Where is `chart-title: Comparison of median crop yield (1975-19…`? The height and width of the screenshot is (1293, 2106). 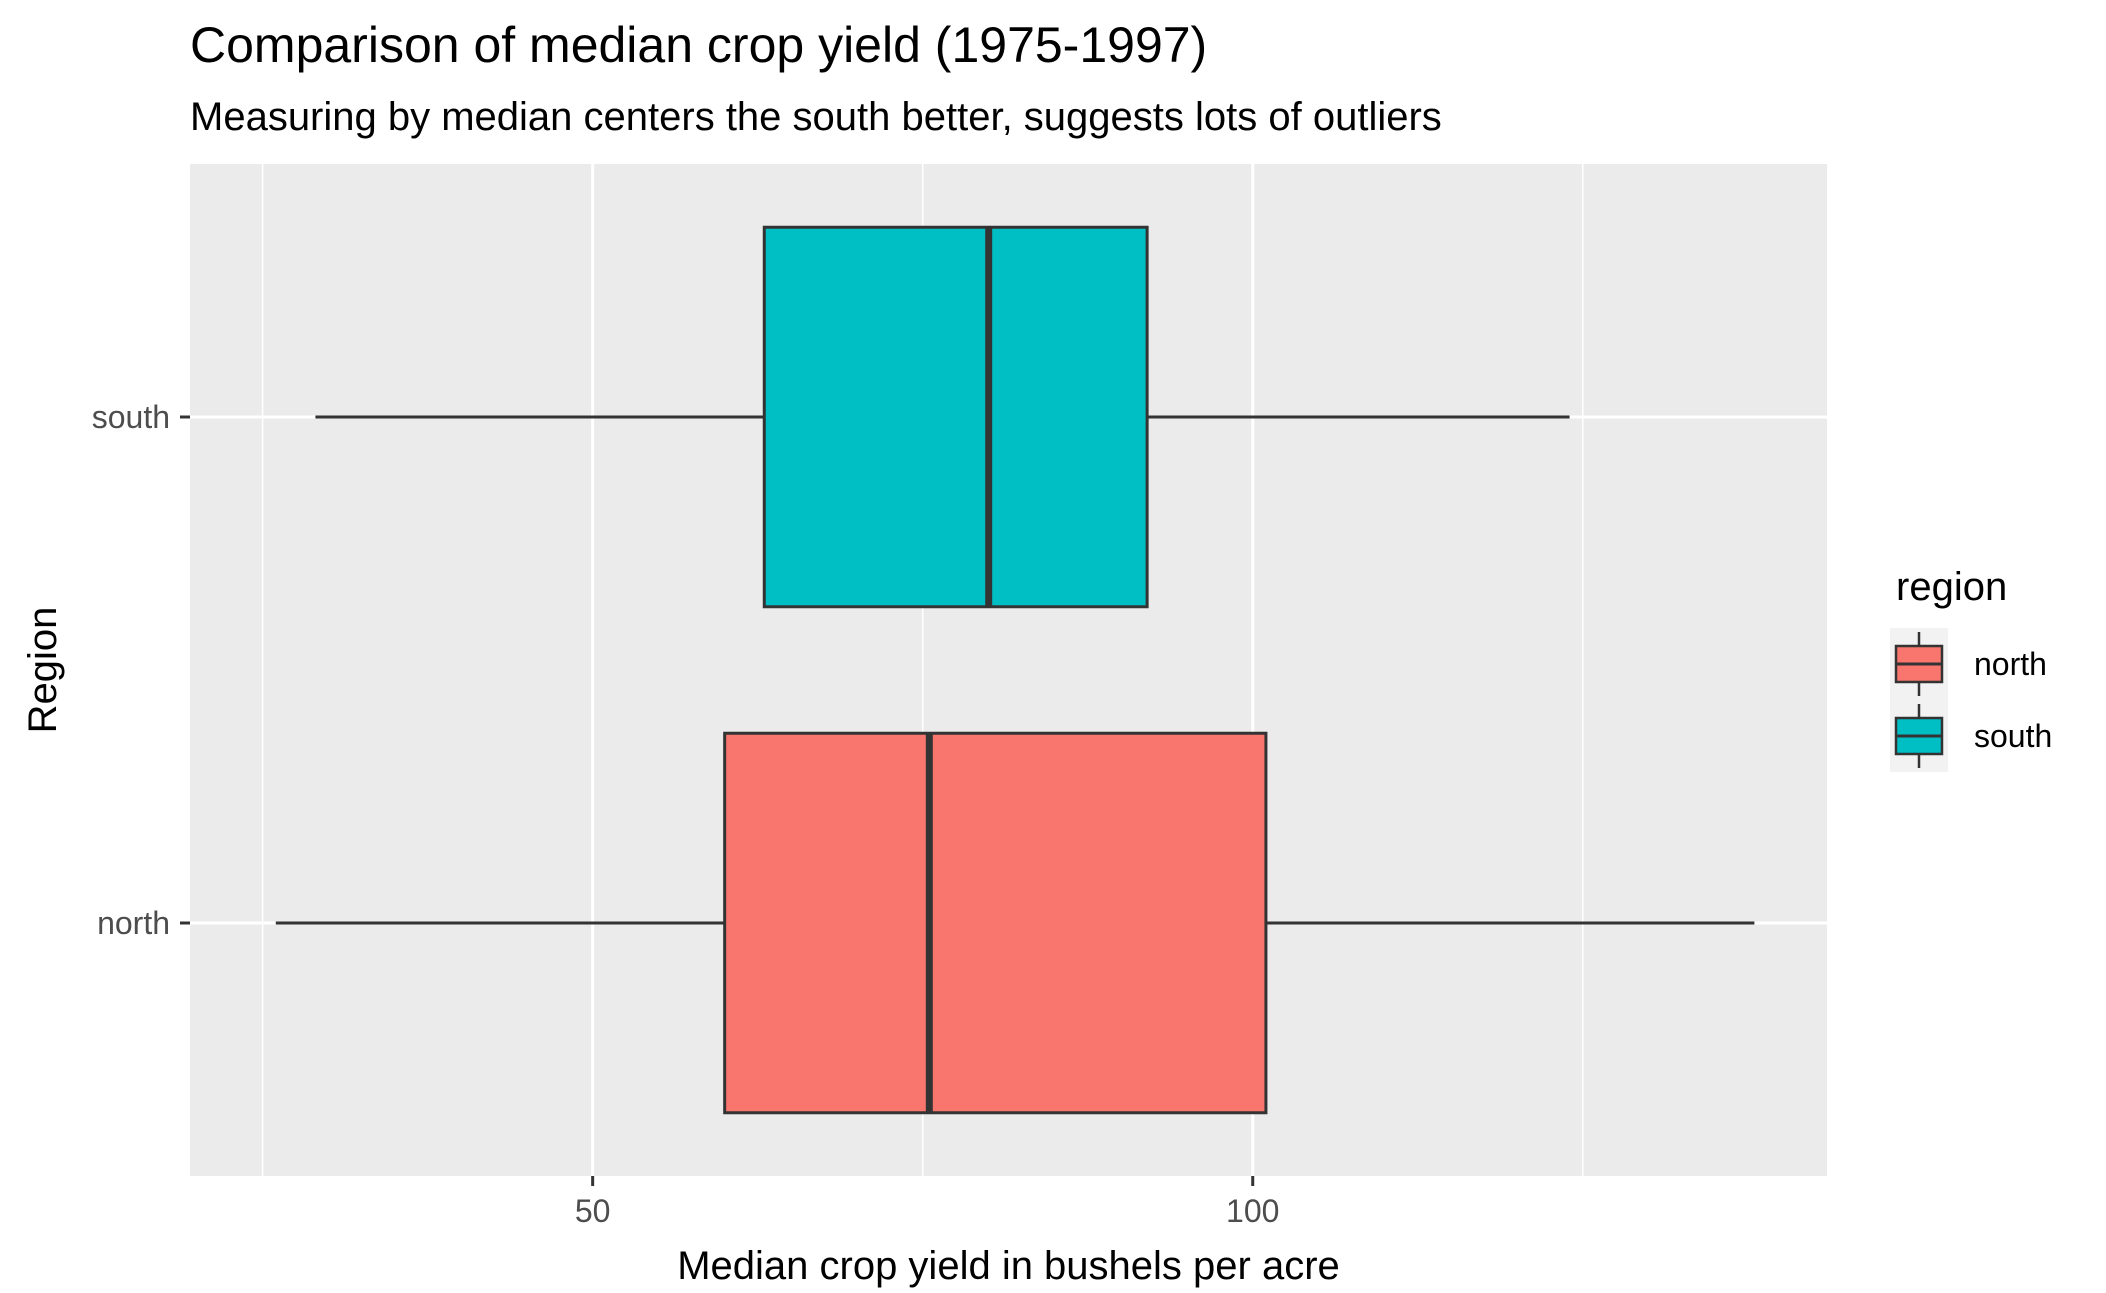
chart-title: Comparison of median crop yield (1975-19… is located at coordinates (698, 45).